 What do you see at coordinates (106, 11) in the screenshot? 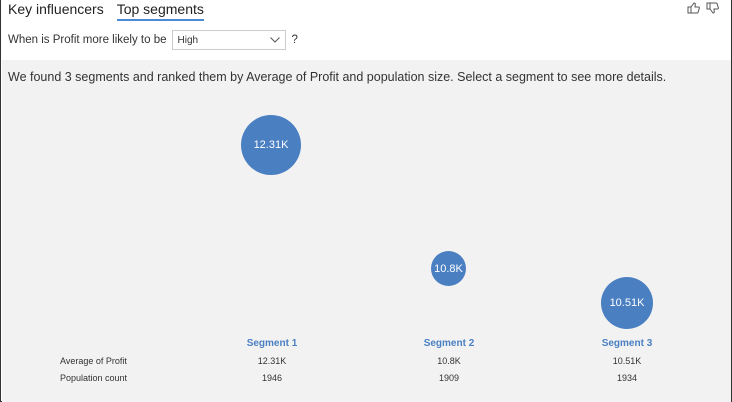
I see `tab-bar: Key influencers Top segments` at bounding box center [106, 11].